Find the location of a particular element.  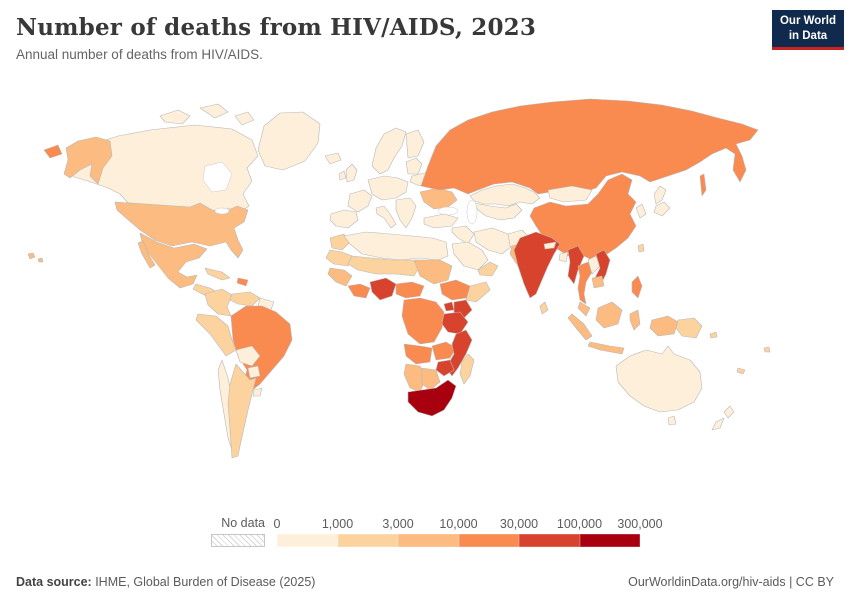

country-peru is located at coordinates (216, 335).